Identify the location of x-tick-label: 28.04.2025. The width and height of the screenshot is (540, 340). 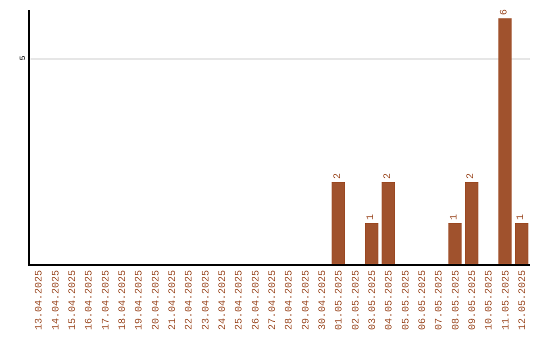
(290, 300).